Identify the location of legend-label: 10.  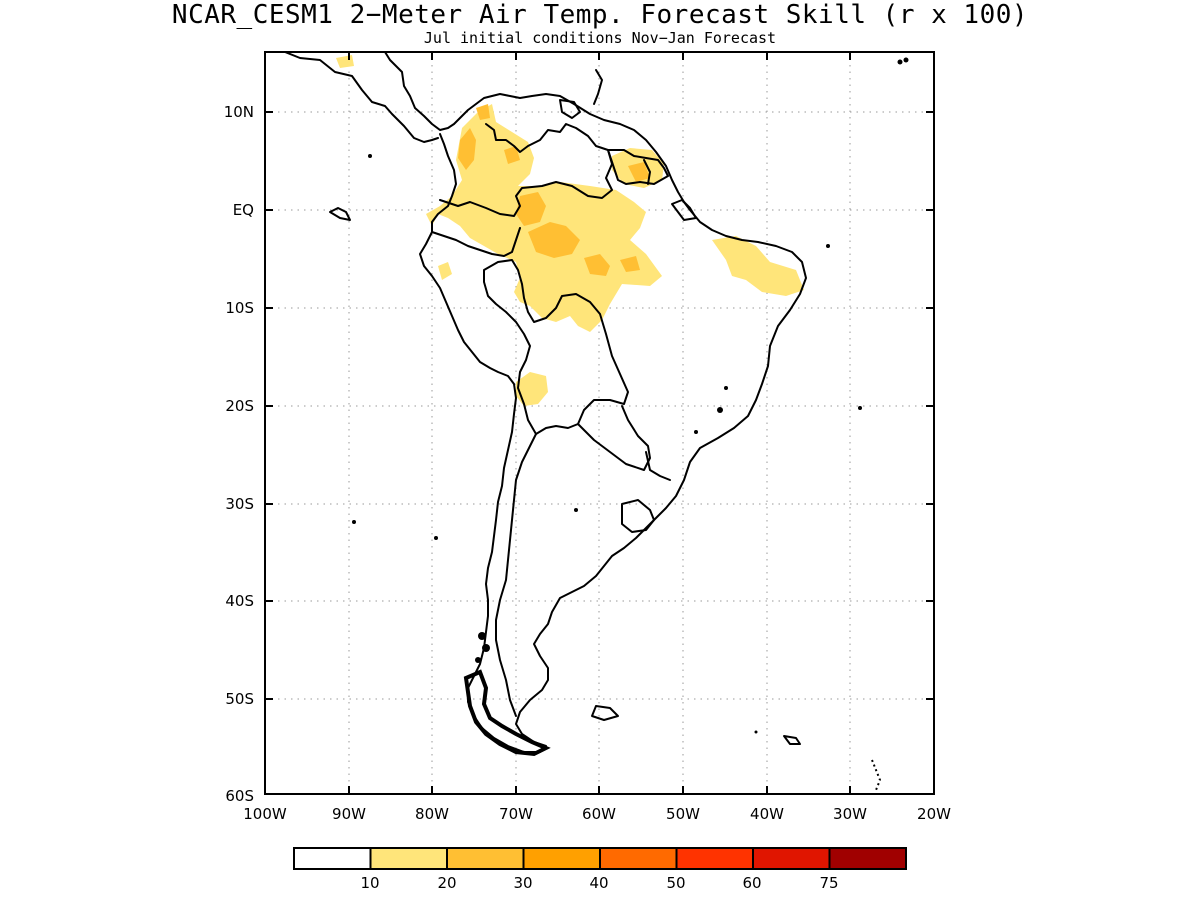
(369, 883).